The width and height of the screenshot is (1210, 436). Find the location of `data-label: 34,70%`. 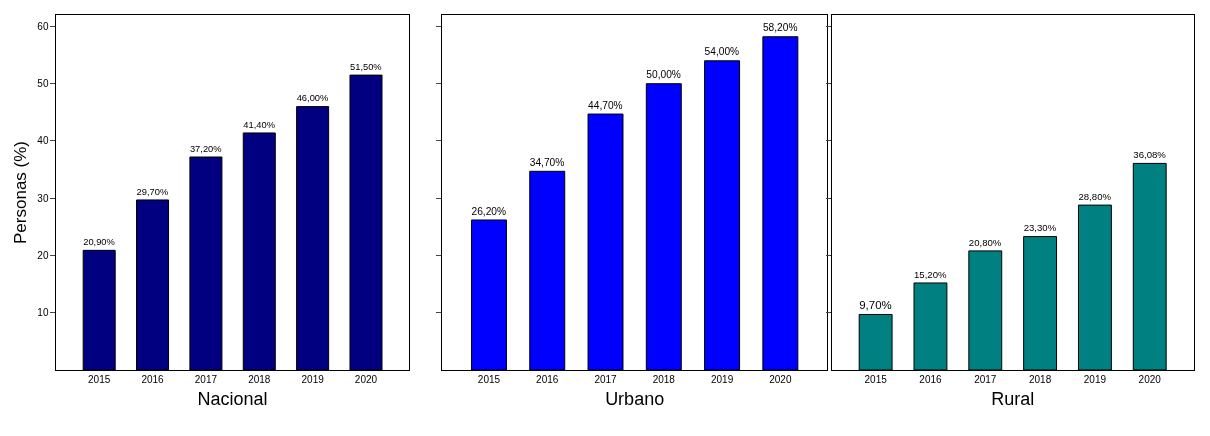

data-label: 34,70% is located at coordinates (547, 162).